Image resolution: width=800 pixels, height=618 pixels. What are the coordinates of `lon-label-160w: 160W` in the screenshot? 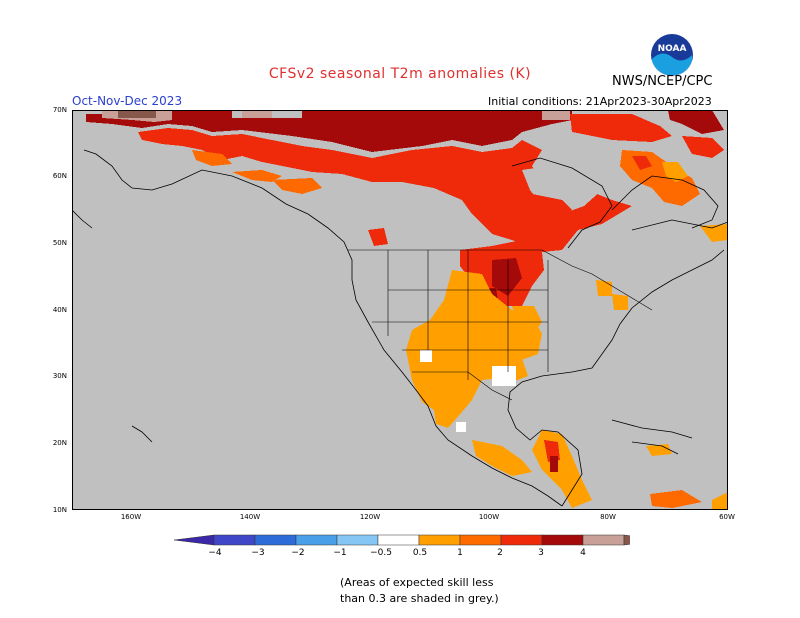 It's located at (131, 517).